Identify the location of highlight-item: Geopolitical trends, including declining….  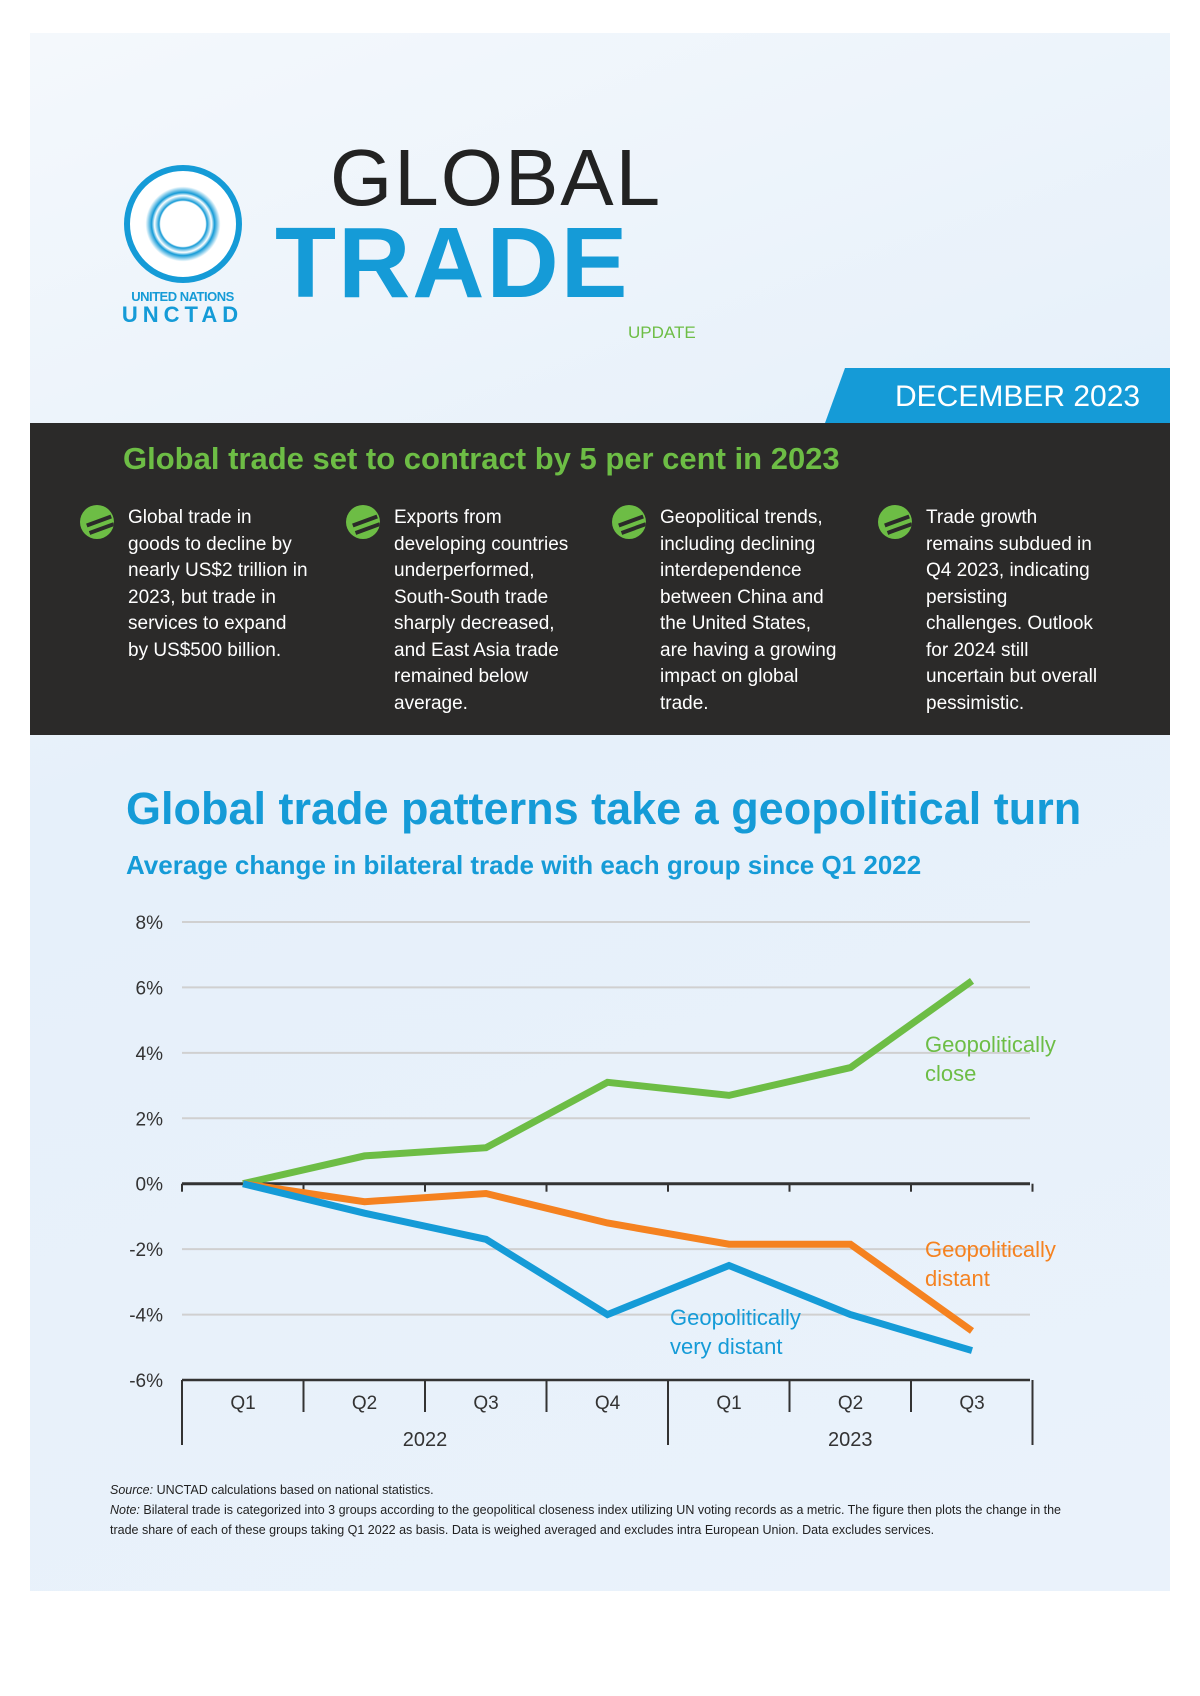
(745, 611).